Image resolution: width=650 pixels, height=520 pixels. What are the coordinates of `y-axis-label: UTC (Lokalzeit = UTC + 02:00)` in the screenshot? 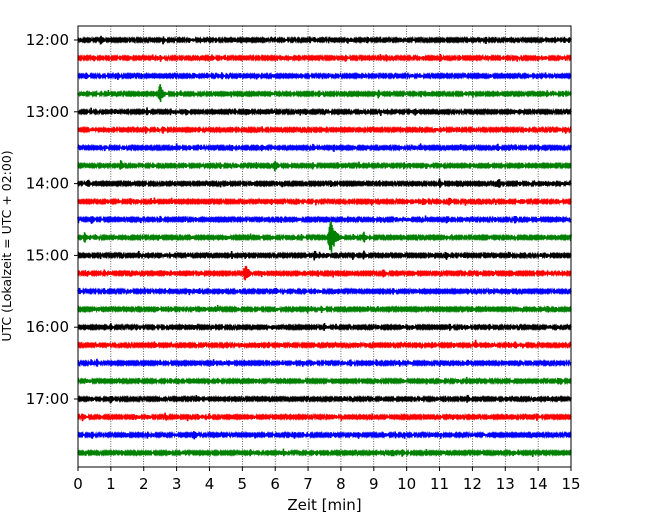 It's located at (7, 245).